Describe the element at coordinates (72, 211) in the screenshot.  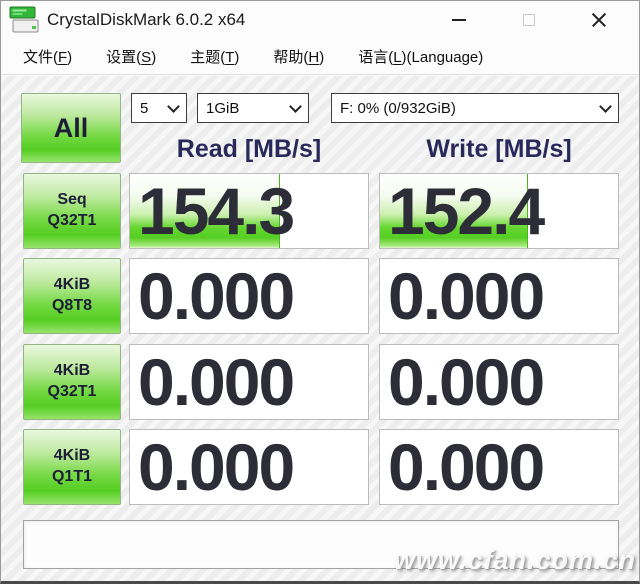
I see `seq-q32t1-button: Seq Q32T1` at that location.